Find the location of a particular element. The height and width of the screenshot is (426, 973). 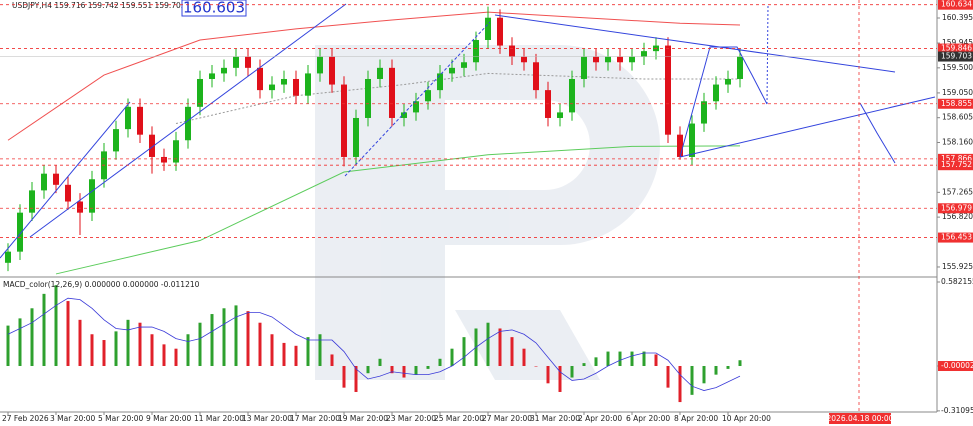

y-tick-label: 159.050 is located at coordinates (957, 92).